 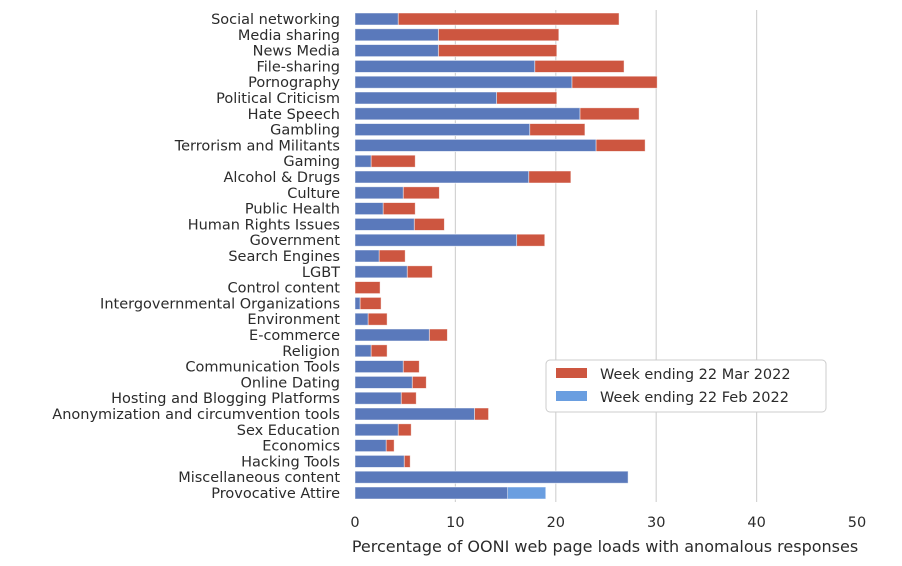 What do you see at coordinates (275, 494) in the screenshot?
I see `category-label: Provocative Attire` at bounding box center [275, 494].